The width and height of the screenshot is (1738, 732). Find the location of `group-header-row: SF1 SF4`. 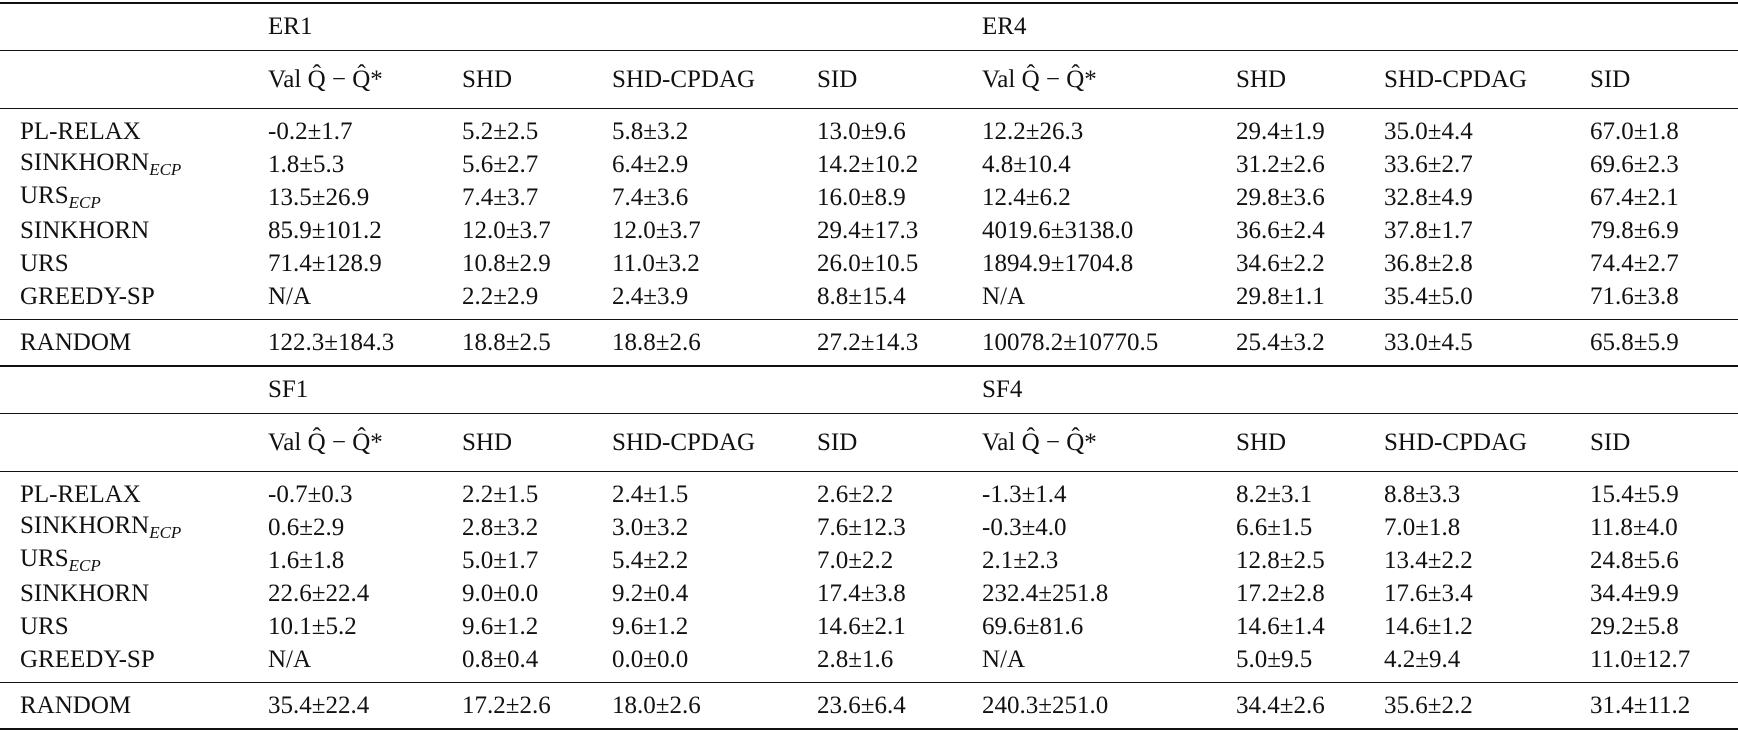

group-header-row: SF1 SF4 is located at coordinates (869, 389).